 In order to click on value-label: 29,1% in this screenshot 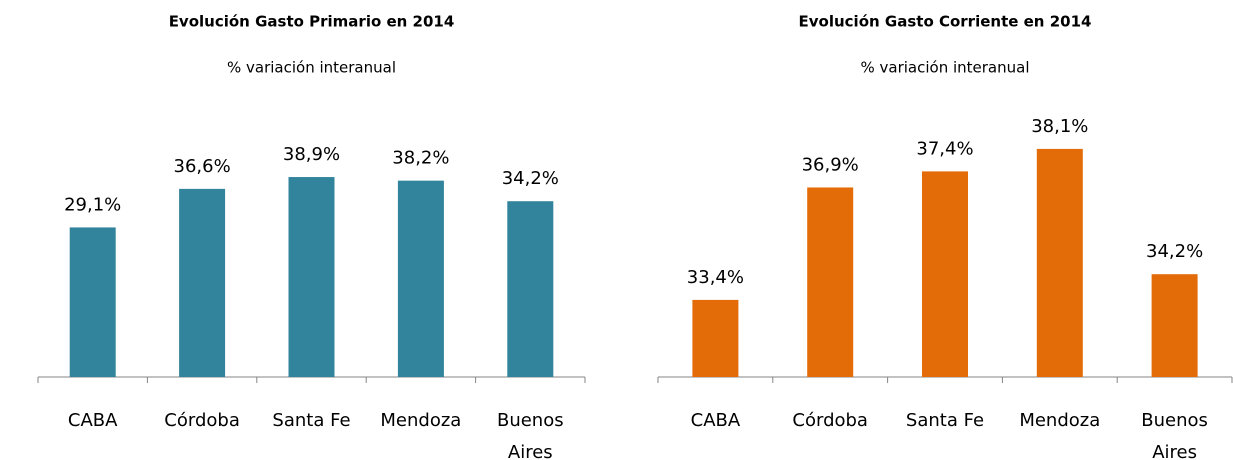, I will do `click(92, 204)`.